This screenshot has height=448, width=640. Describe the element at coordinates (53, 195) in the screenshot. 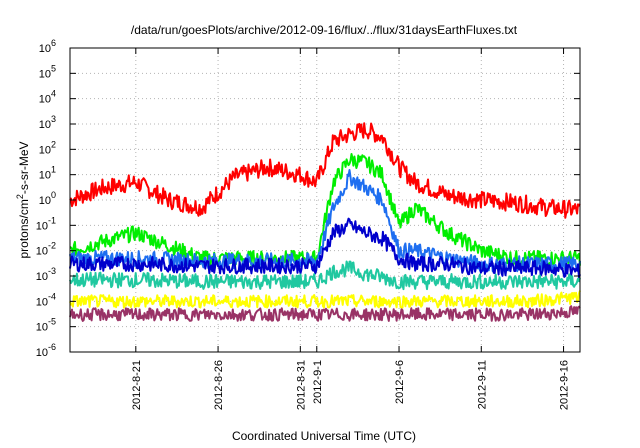

I see `y-tick-label-exponent: 0` at that location.